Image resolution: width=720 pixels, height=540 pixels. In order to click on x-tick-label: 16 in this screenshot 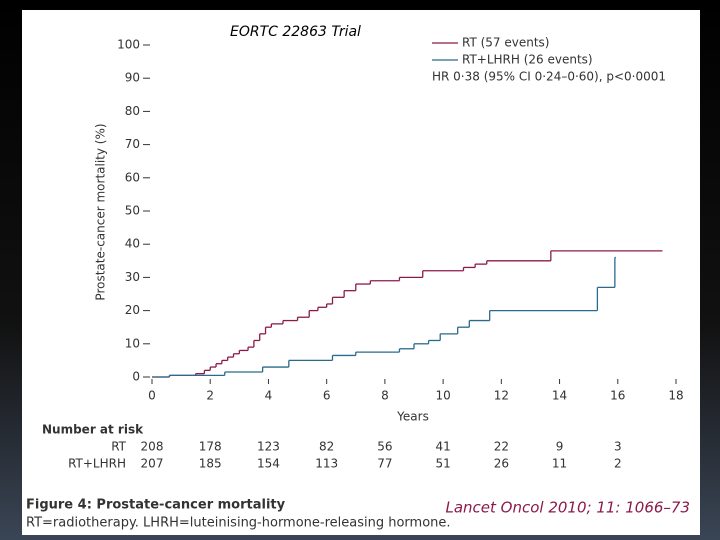, I will do `click(617, 396)`.